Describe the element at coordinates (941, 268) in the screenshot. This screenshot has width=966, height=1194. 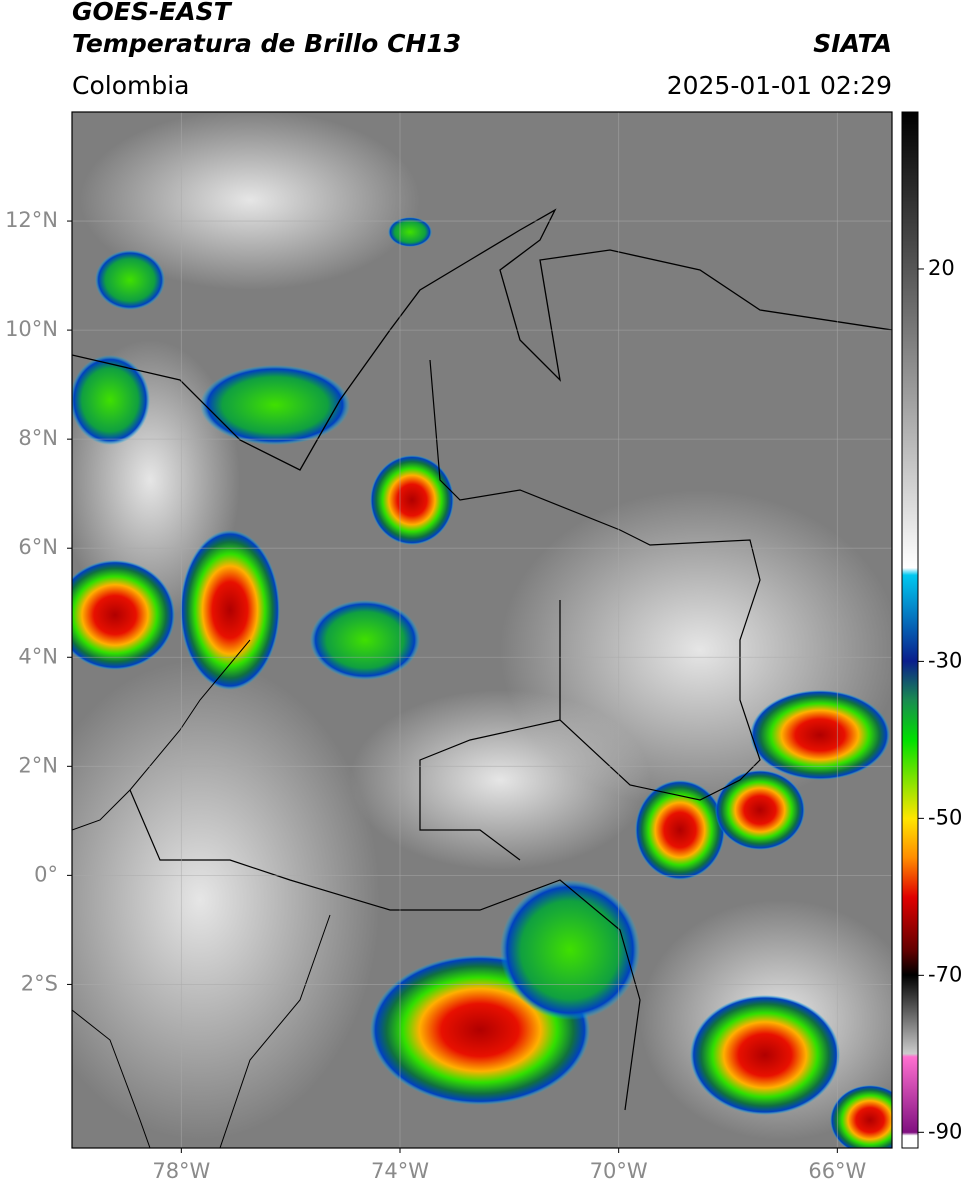
I see `colorbar-tick-label: 20` at that location.